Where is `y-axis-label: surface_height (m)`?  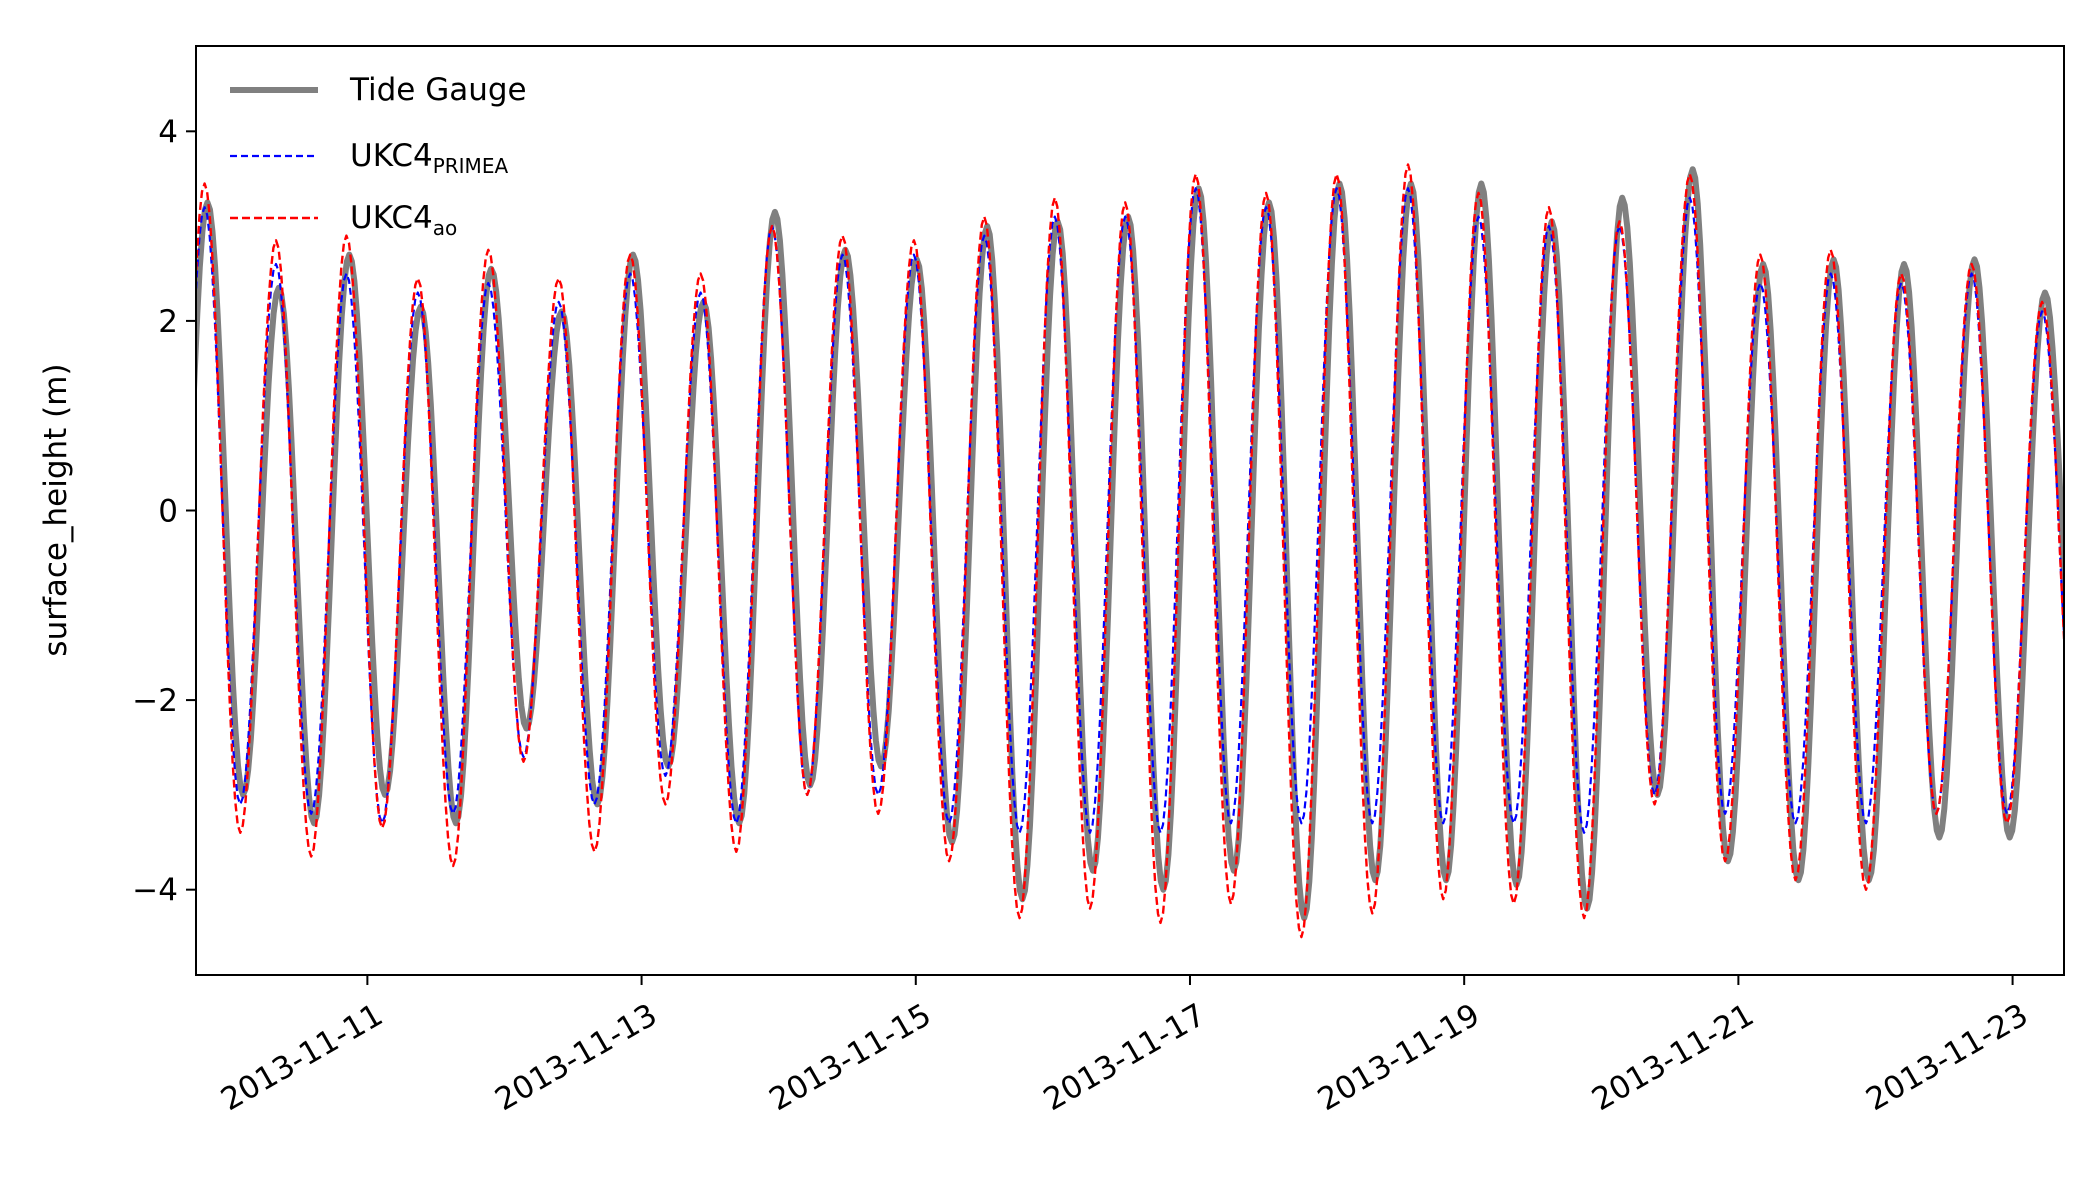 y-axis-label: surface_height (m) is located at coordinates (56, 509).